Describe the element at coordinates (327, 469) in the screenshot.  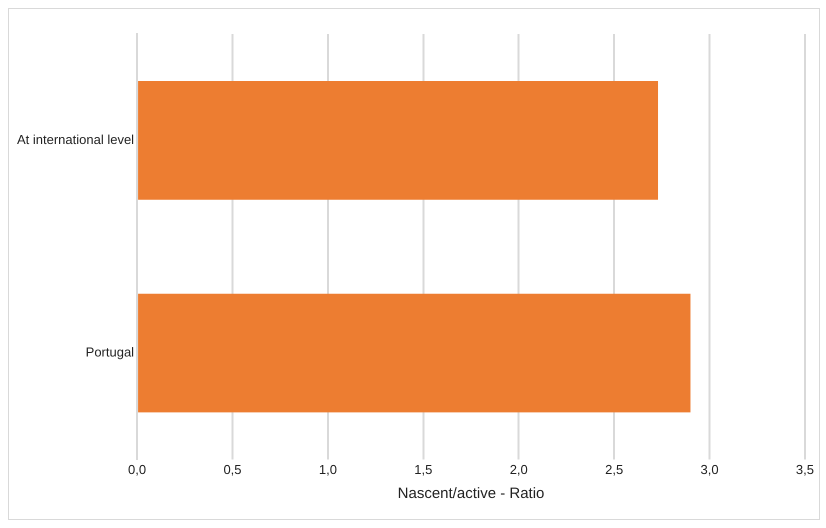
I see `x-tick-label: 1,0` at that location.